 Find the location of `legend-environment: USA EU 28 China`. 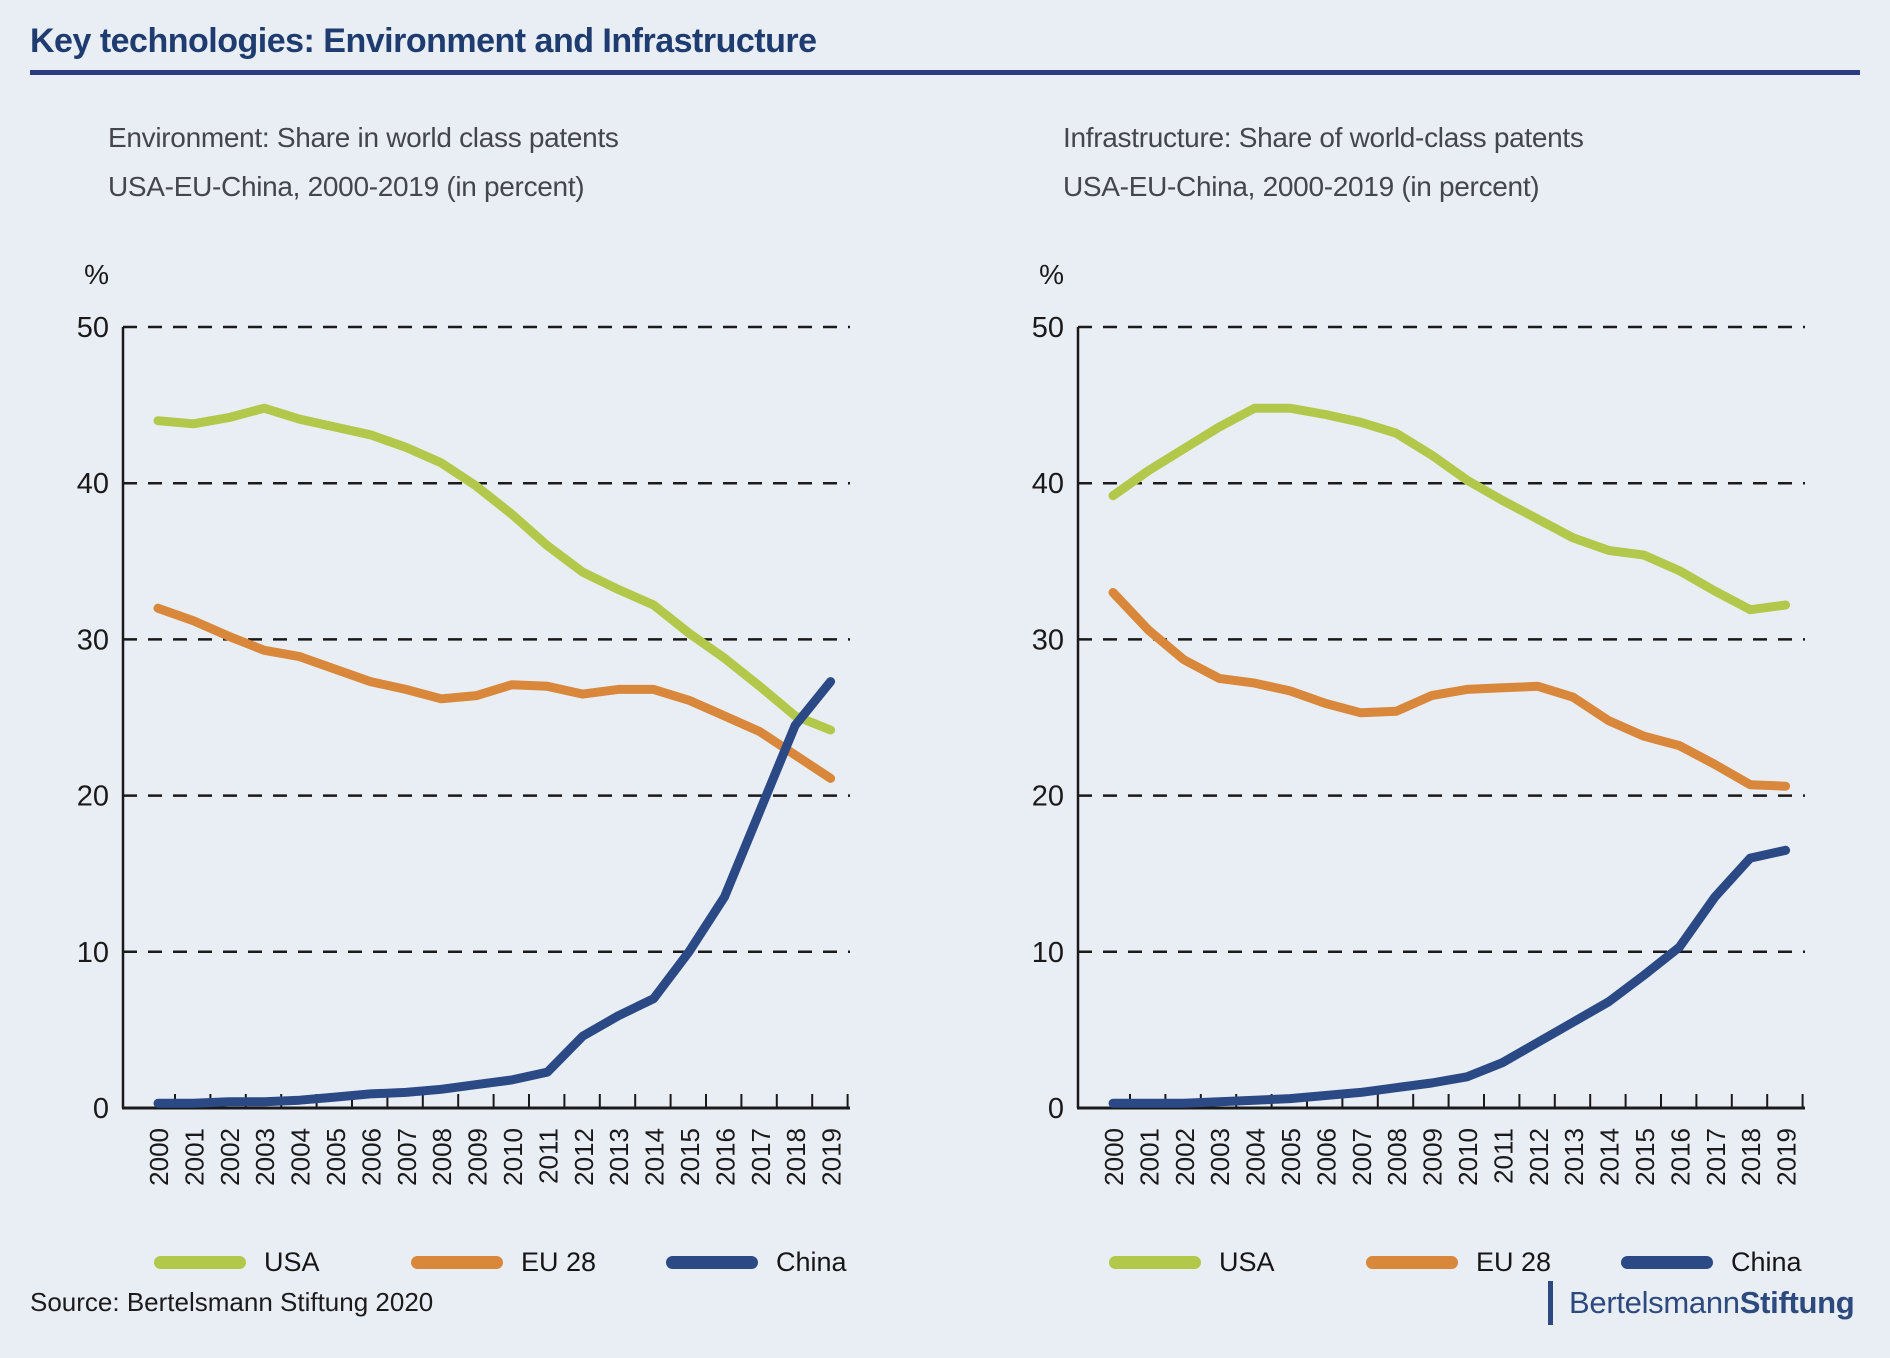

legend-environment: USA EU 28 China is located at coordinates (477, 1264).